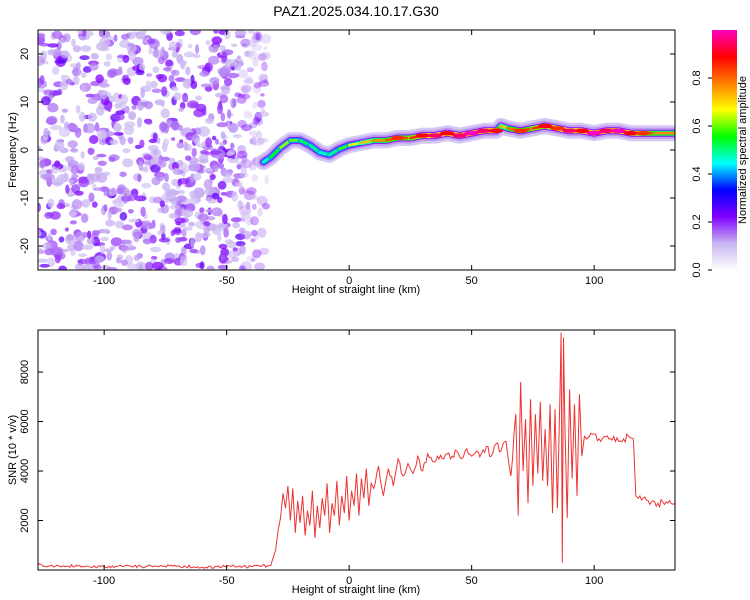 Image resolution: width=750 pixels, height=600 pixels. Describe the element at coordinates (349, 581) in the screenshot. I see `x-tick-label: 0` at that location.